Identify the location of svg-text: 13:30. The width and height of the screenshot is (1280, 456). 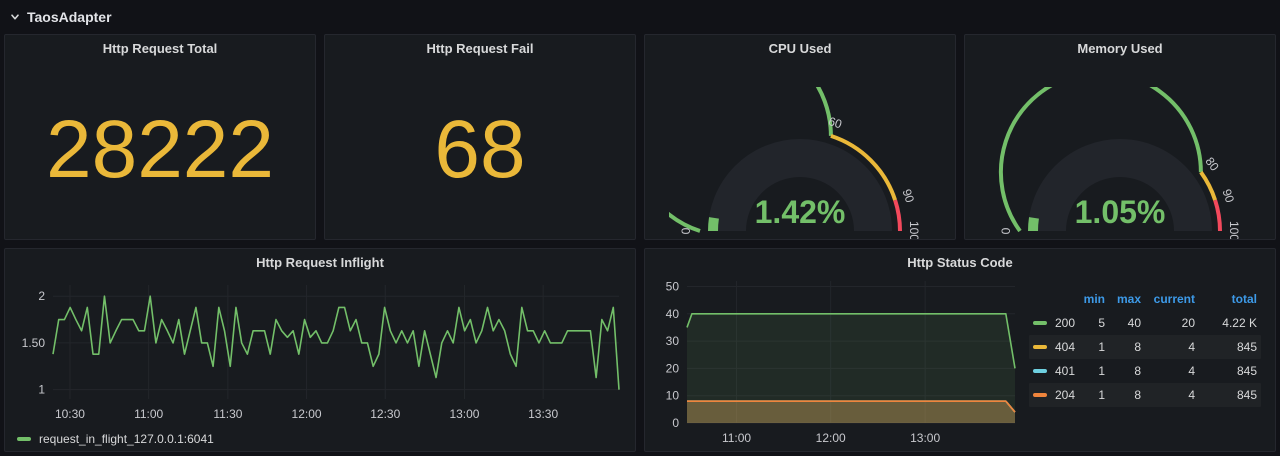
(543, 414).